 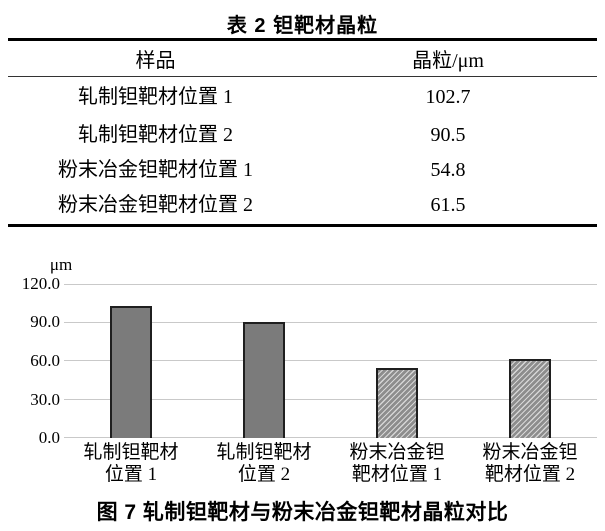 What do you see at coordinates (448, 170) in the screenshot?
I see `table-row-grain: 54.8` at bounding box center [448, 170].